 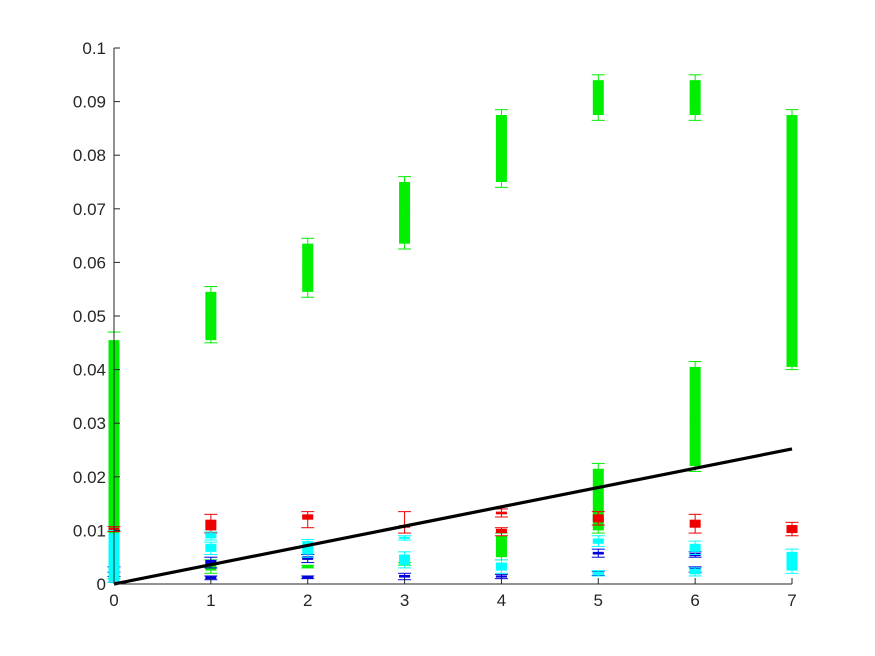 I want to click on x-tick-label: 6, so click(x=694, y=600).